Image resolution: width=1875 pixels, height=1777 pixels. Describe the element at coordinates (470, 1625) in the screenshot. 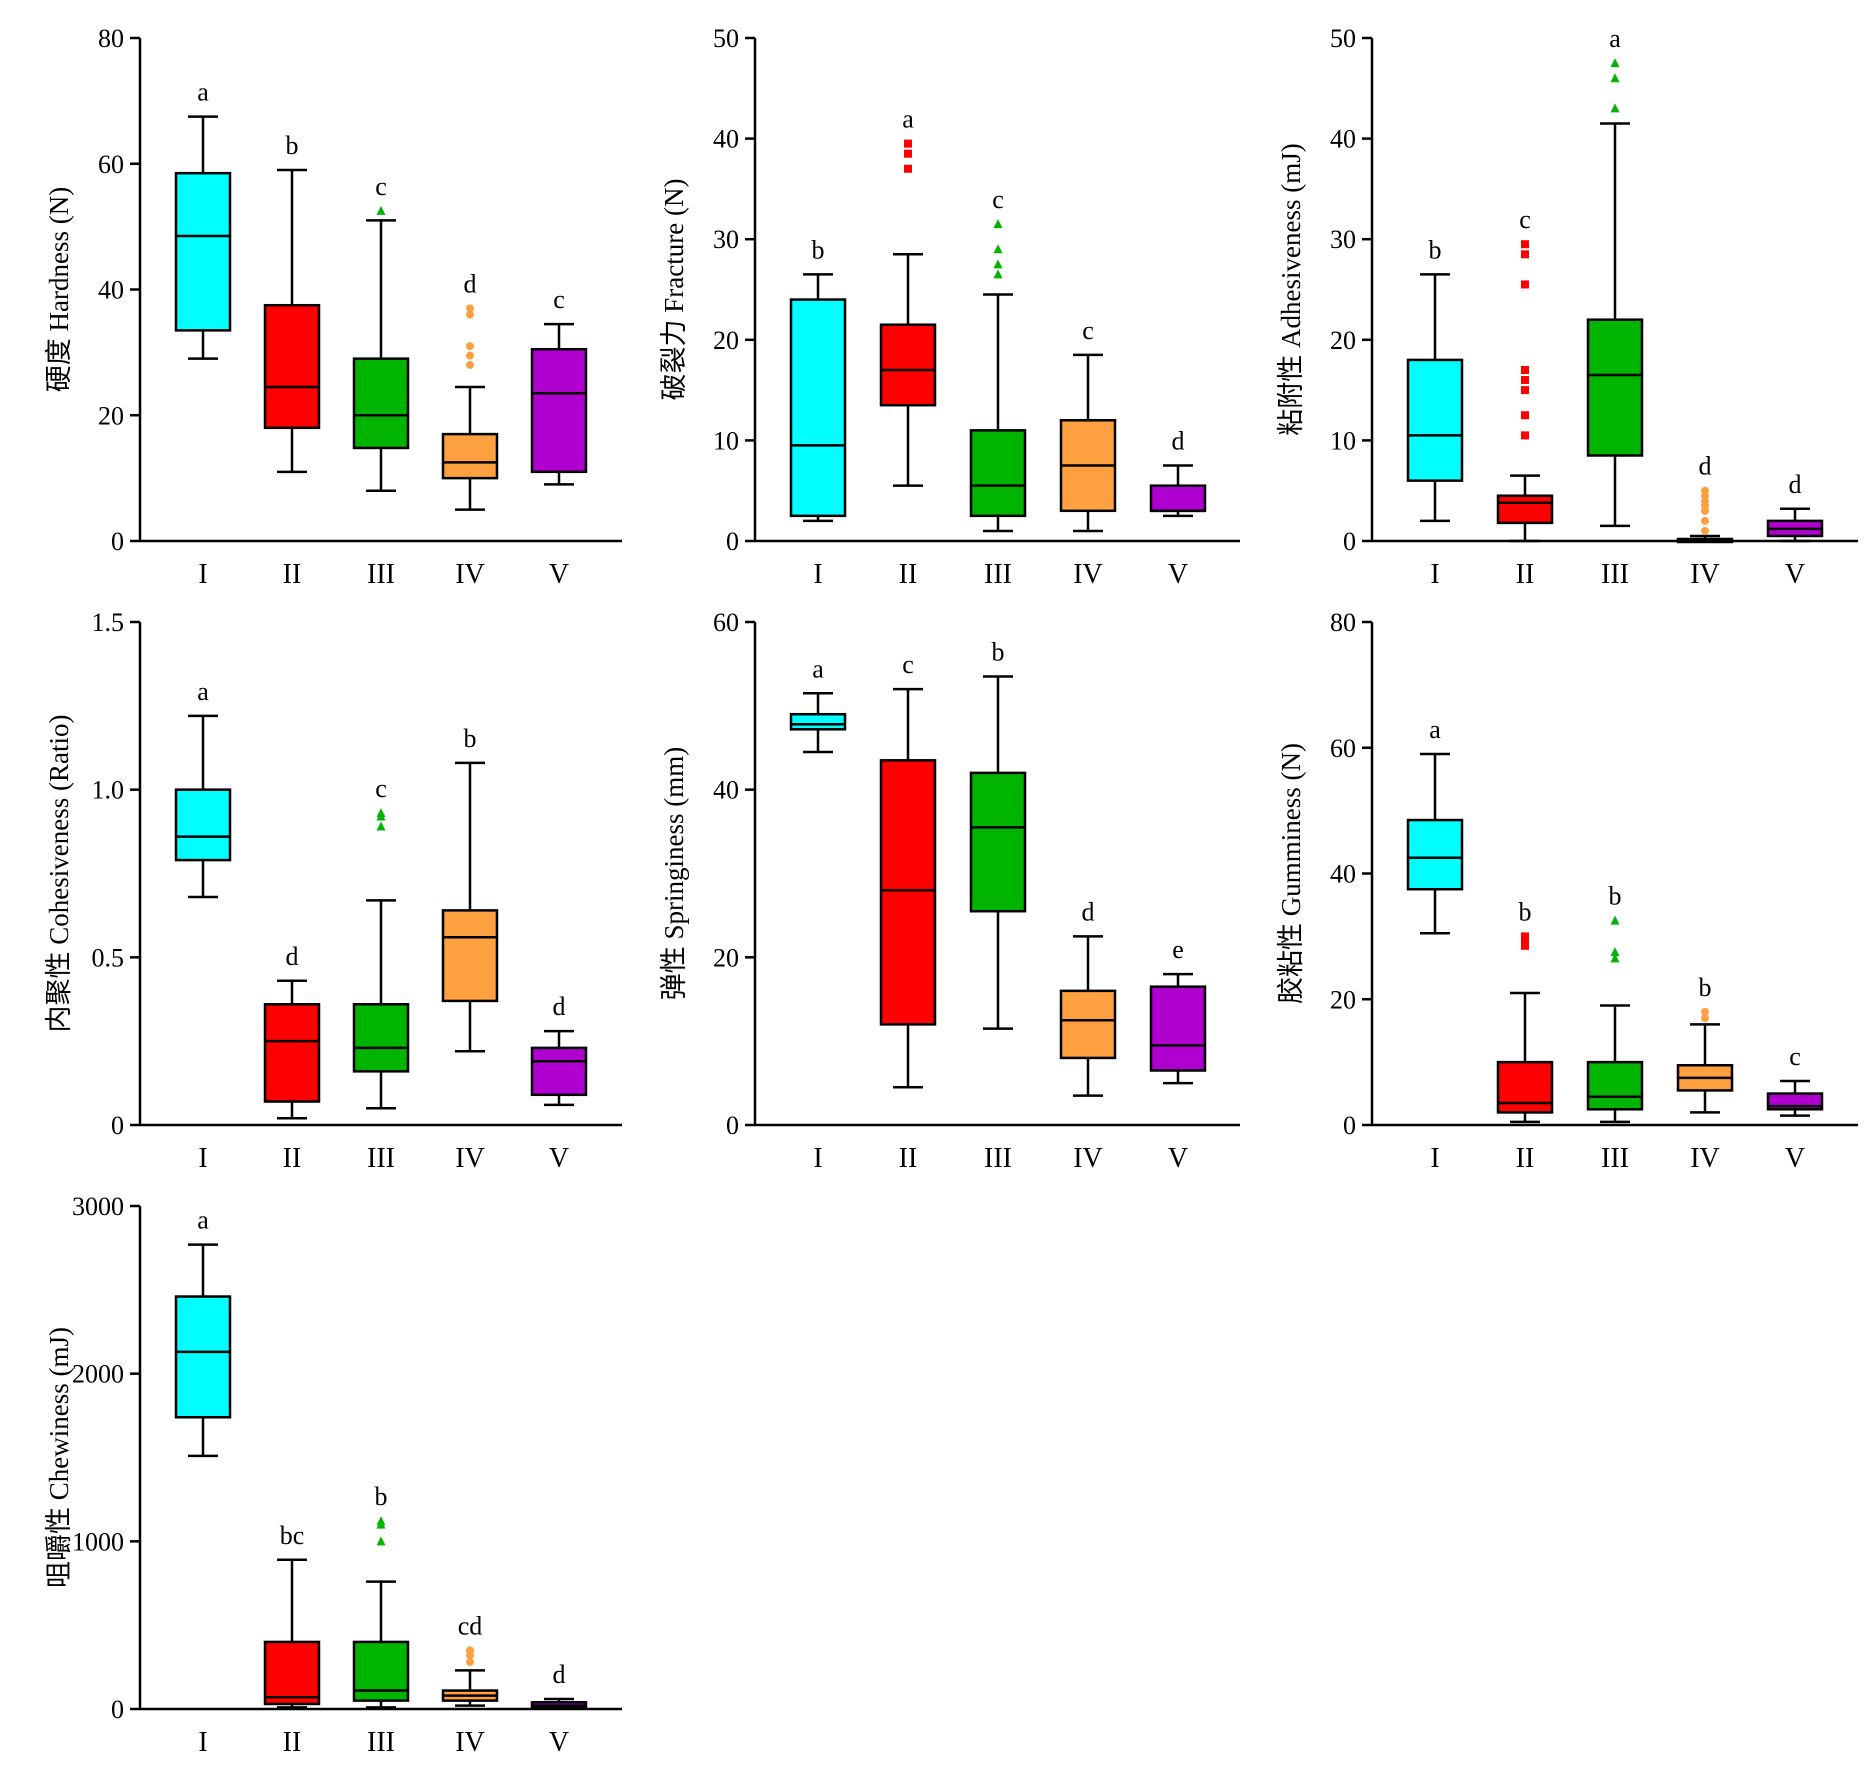

I see `significance-letter: cd` at that location.